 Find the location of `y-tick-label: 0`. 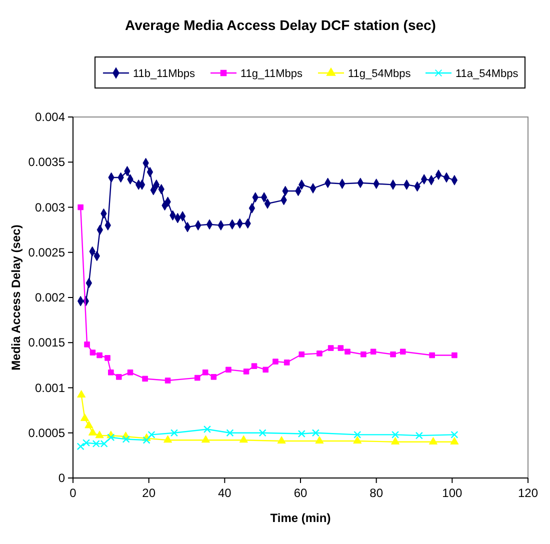

y-tick-label: 0 is located at coordinates (62, 478).